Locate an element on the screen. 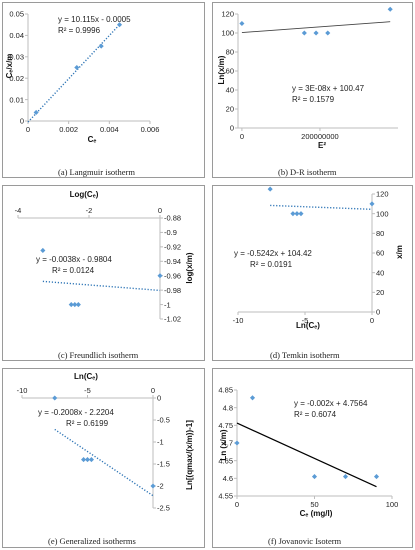  x-tick-label: 200000000 is located at coordinates (320, 136).